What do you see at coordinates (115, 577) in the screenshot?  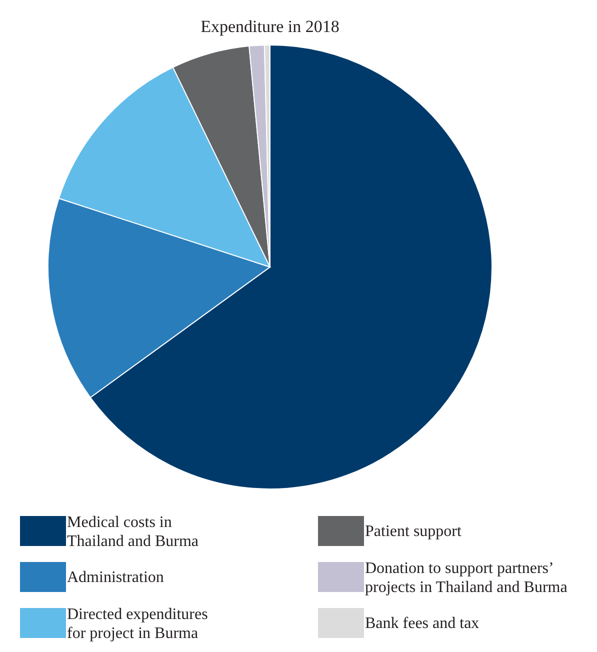 I see `legend-label: Administration` at bounding box center [115, 577].